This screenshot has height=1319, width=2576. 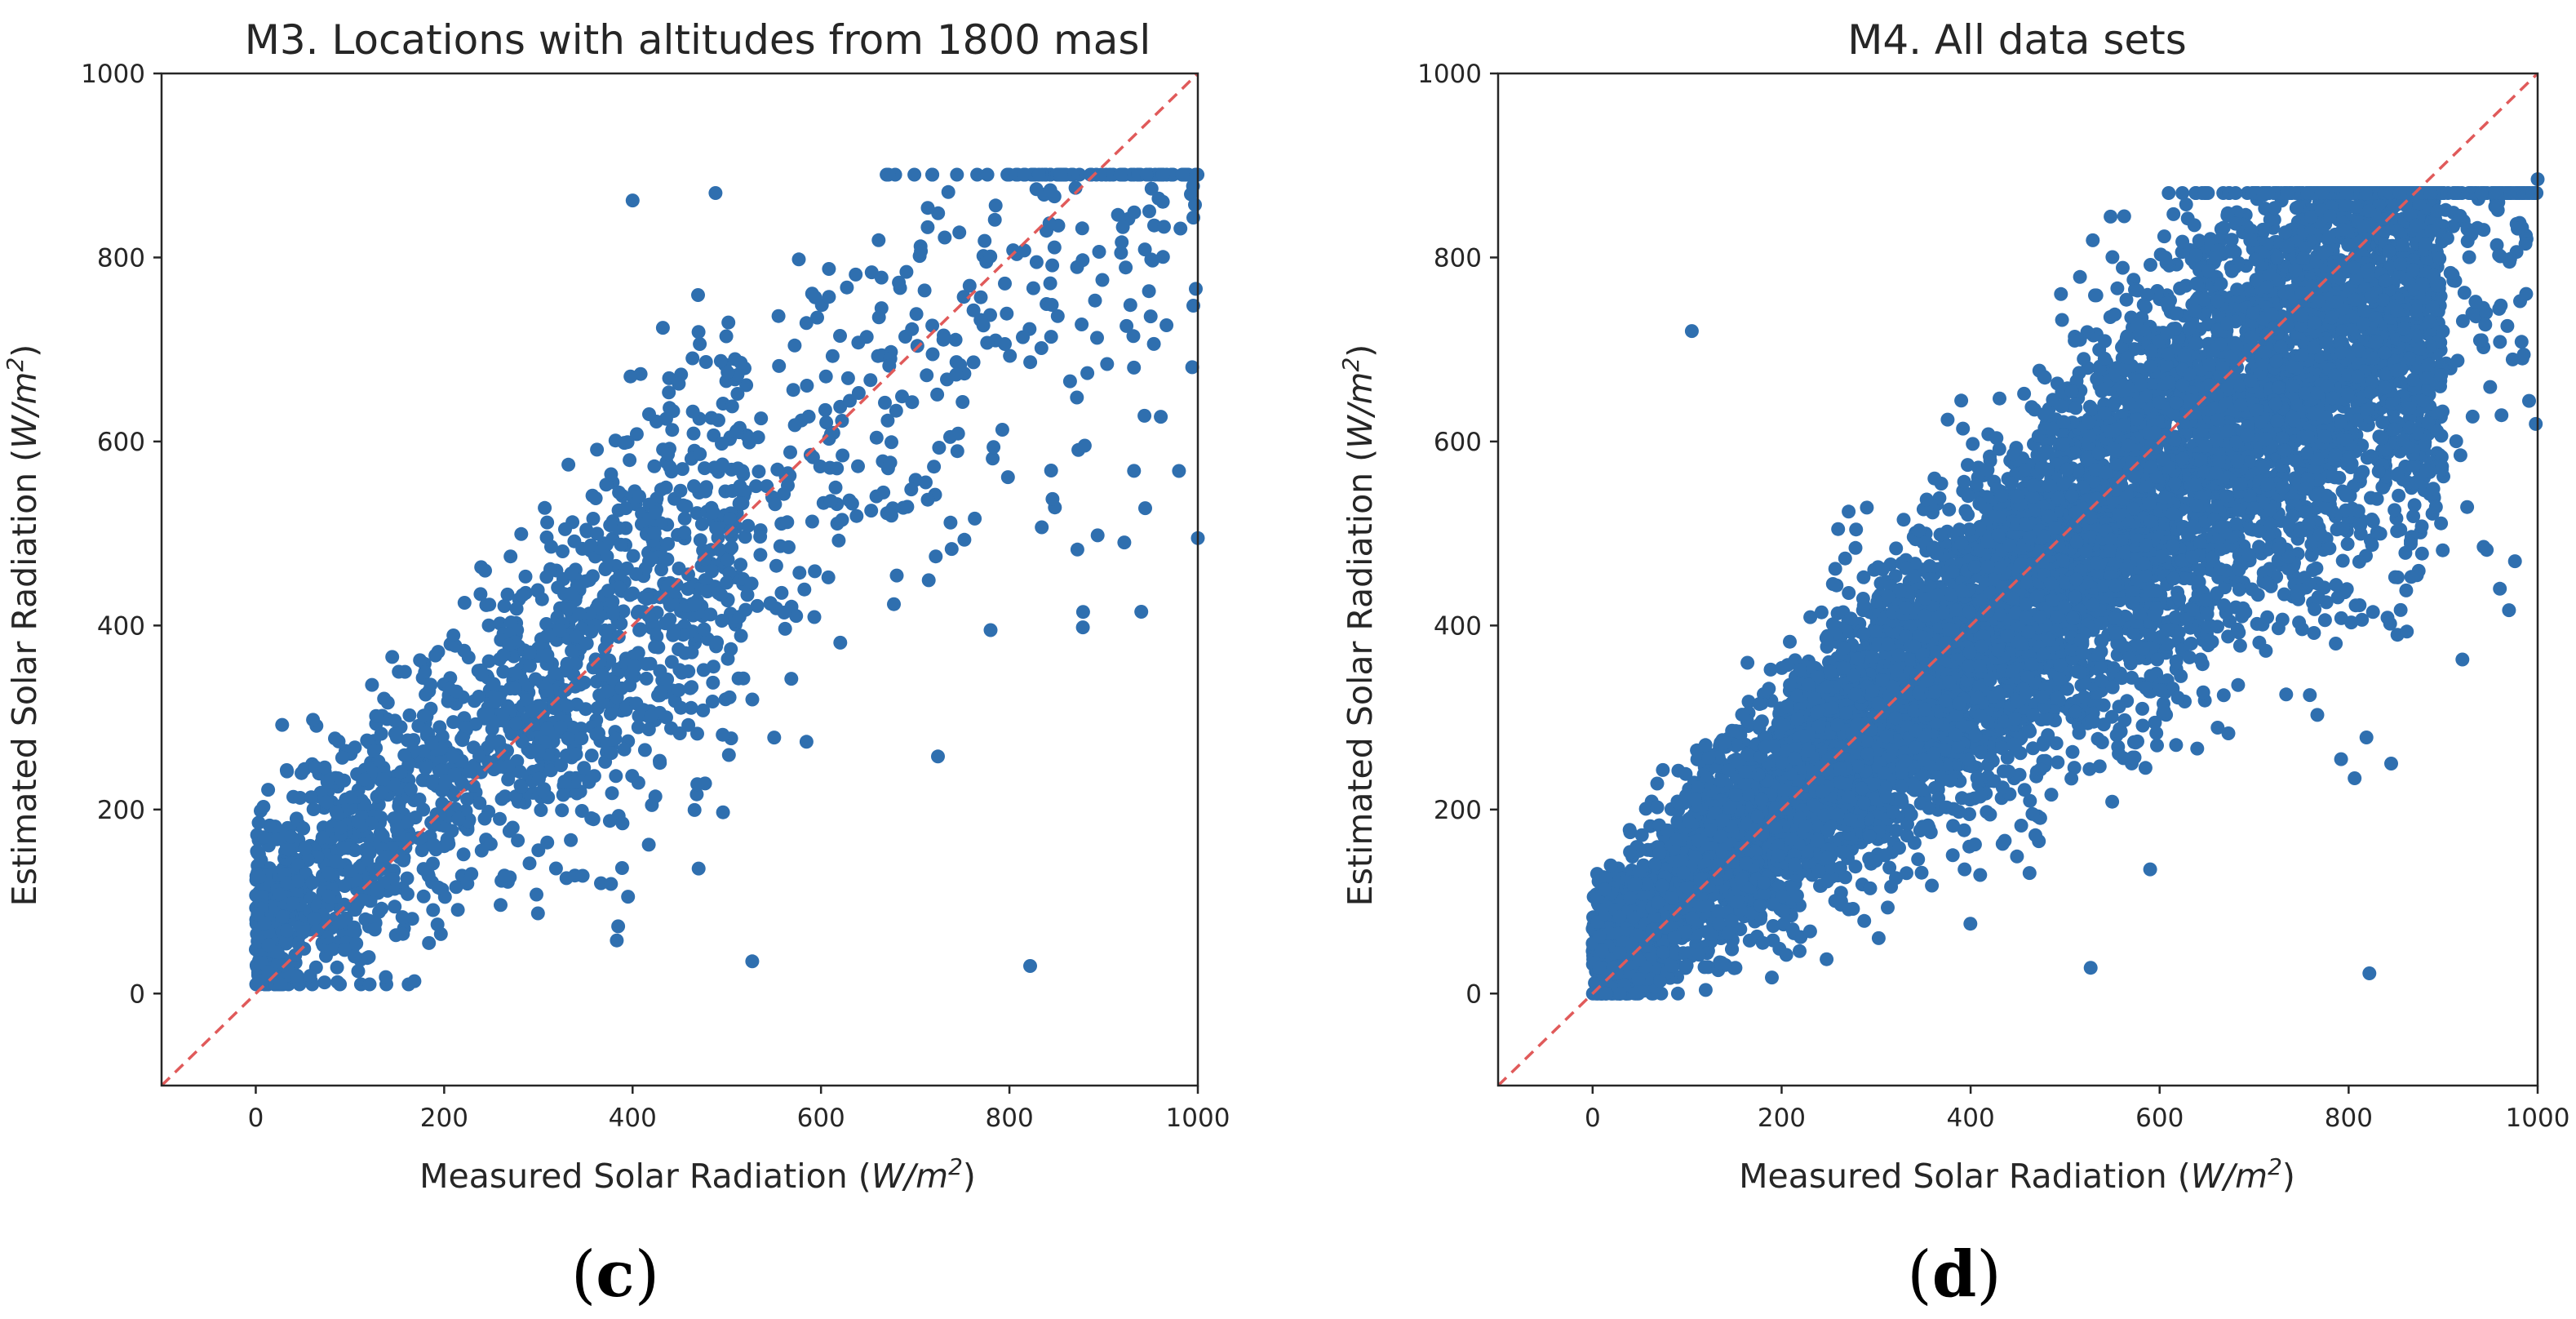 I want to click on panel-c-x-axis-unit-close: ), so click(x=969, y=1176).